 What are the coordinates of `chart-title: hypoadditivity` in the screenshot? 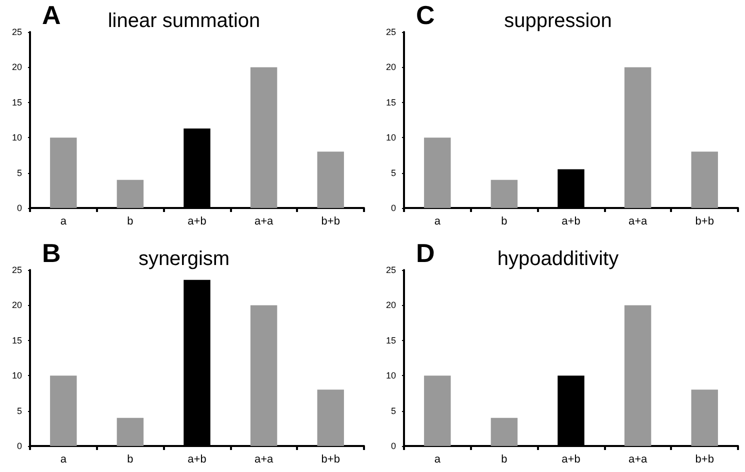 It's located at (558, 259).